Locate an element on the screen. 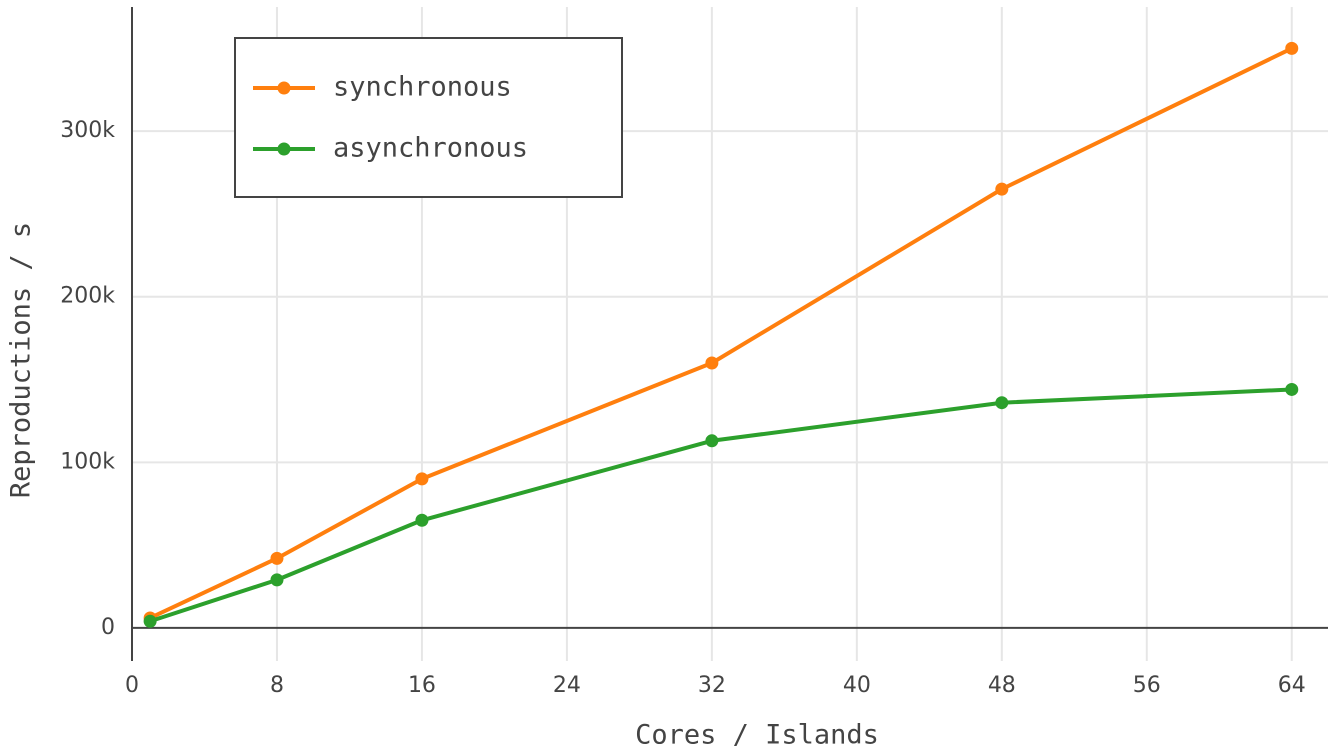 This screenshot has width=1337, height=756. x-tick-label: 40 is located at coordinates (857, 685).